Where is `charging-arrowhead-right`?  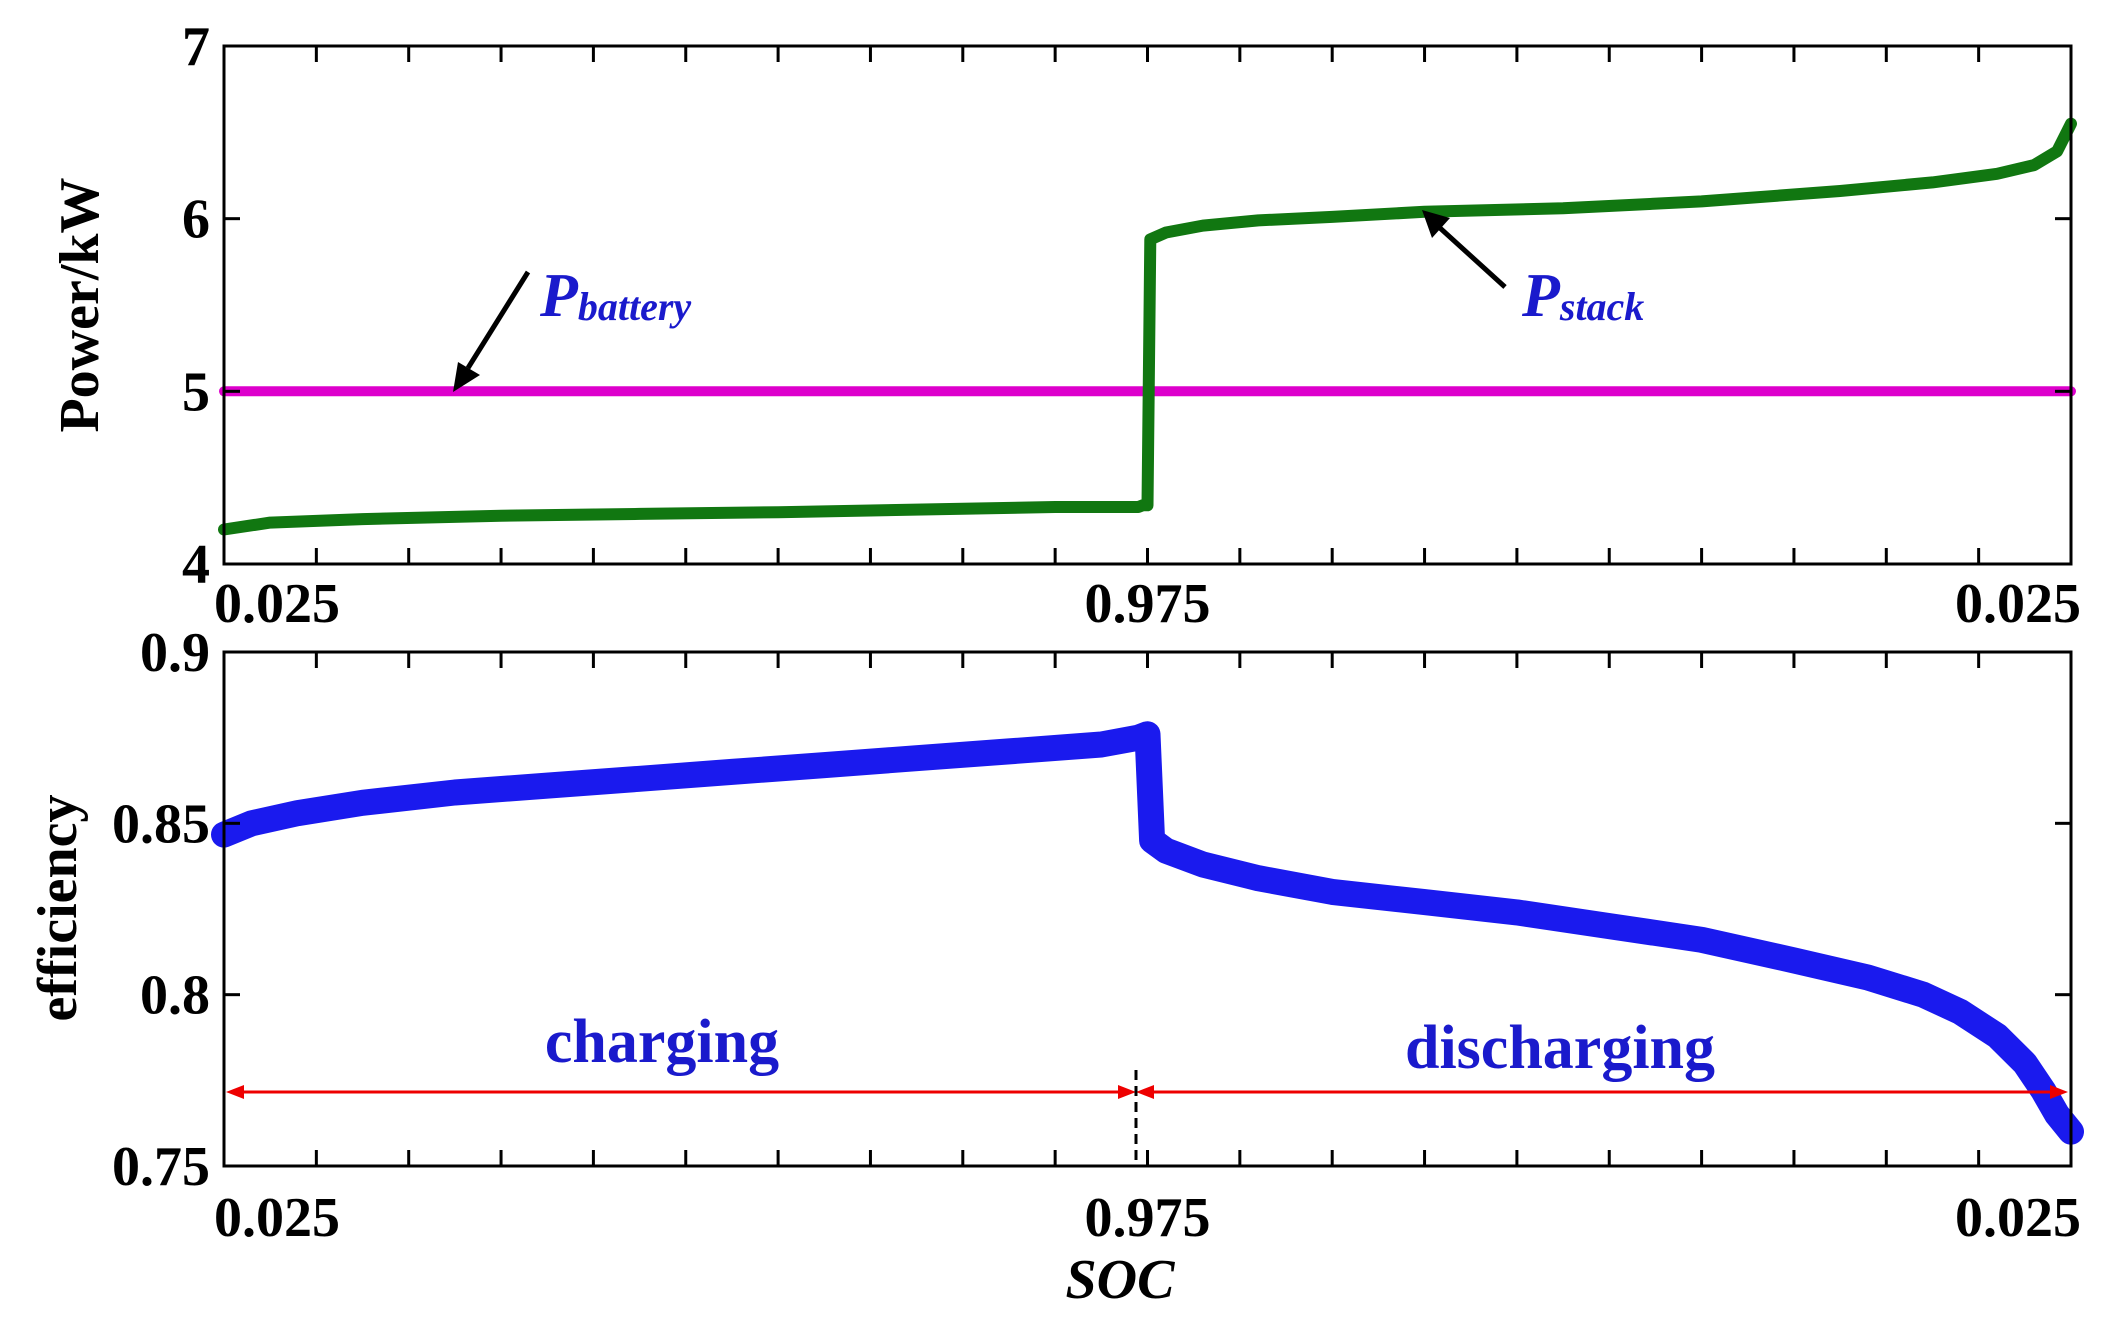
charging-arrowhead-right is located at coordinates (1127, 1092).